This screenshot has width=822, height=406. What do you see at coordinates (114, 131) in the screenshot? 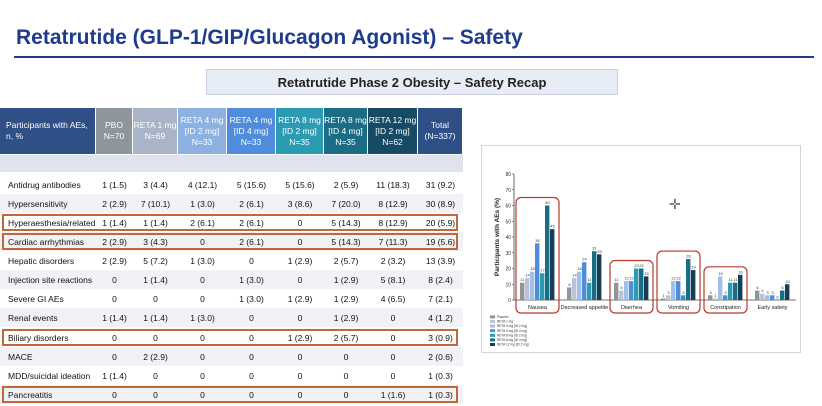
I see `column-header: PBO N=70` at bounding box center [114, 131].